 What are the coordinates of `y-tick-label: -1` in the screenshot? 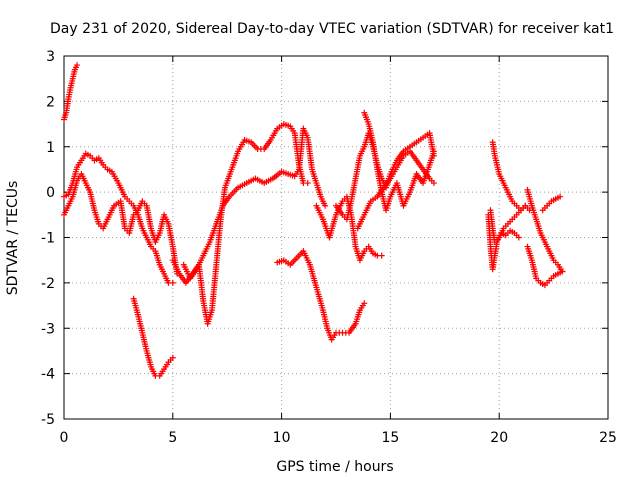 It's located at (48, 239).